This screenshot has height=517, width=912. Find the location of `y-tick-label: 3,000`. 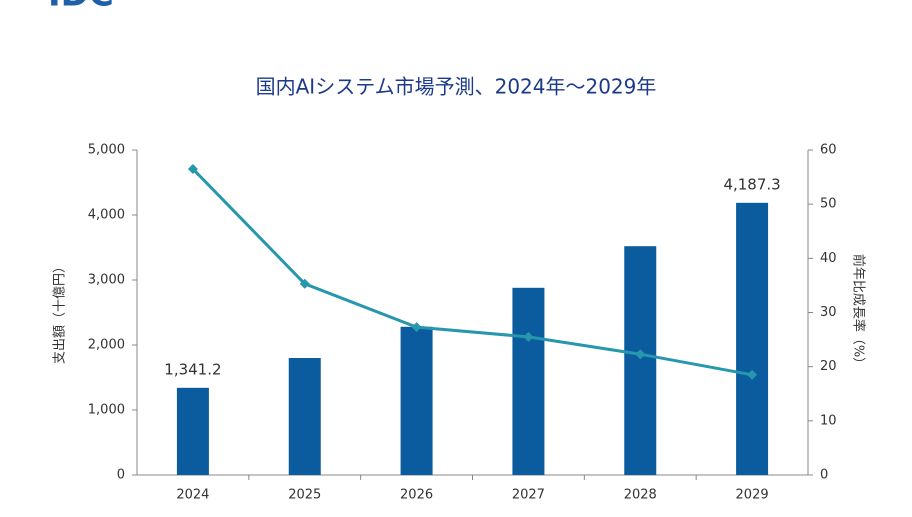

y-tick-label: 3,000 is located at coordinates (106, 280).